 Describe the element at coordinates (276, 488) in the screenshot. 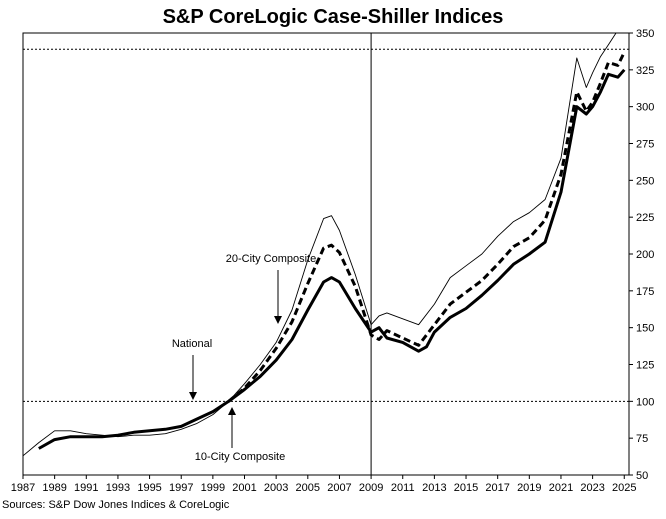

I see `x-tick-label: 2003` at that location.